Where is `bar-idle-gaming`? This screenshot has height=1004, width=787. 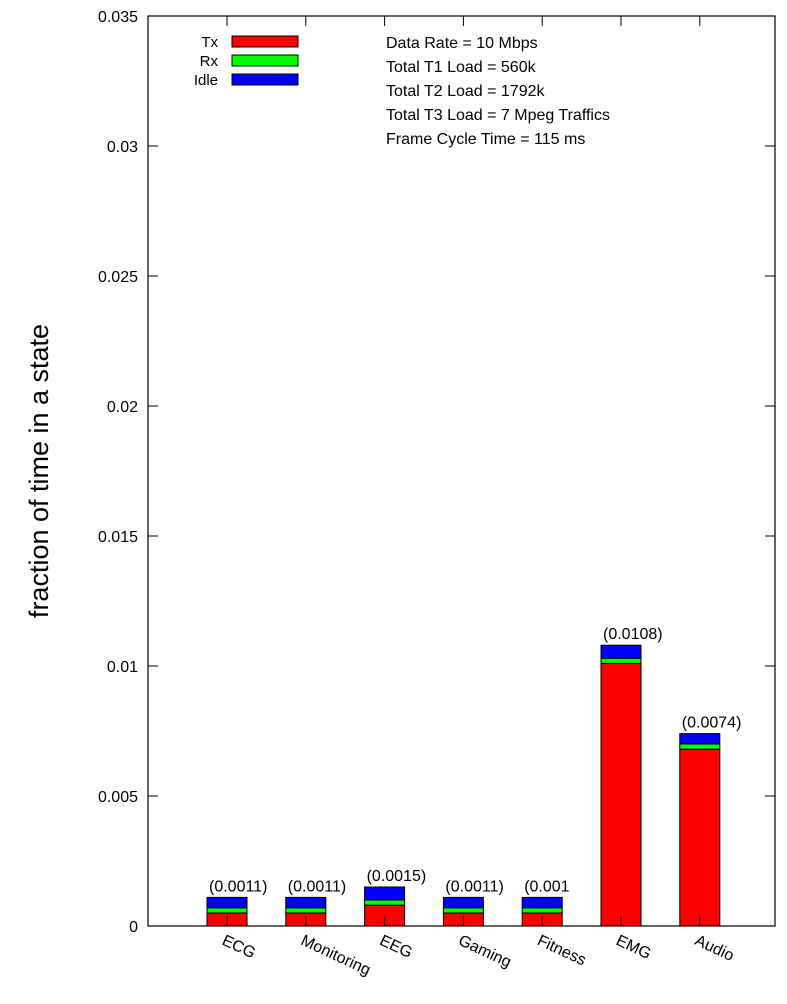
bar-idle-gaming is located at coordinates (463, 902).